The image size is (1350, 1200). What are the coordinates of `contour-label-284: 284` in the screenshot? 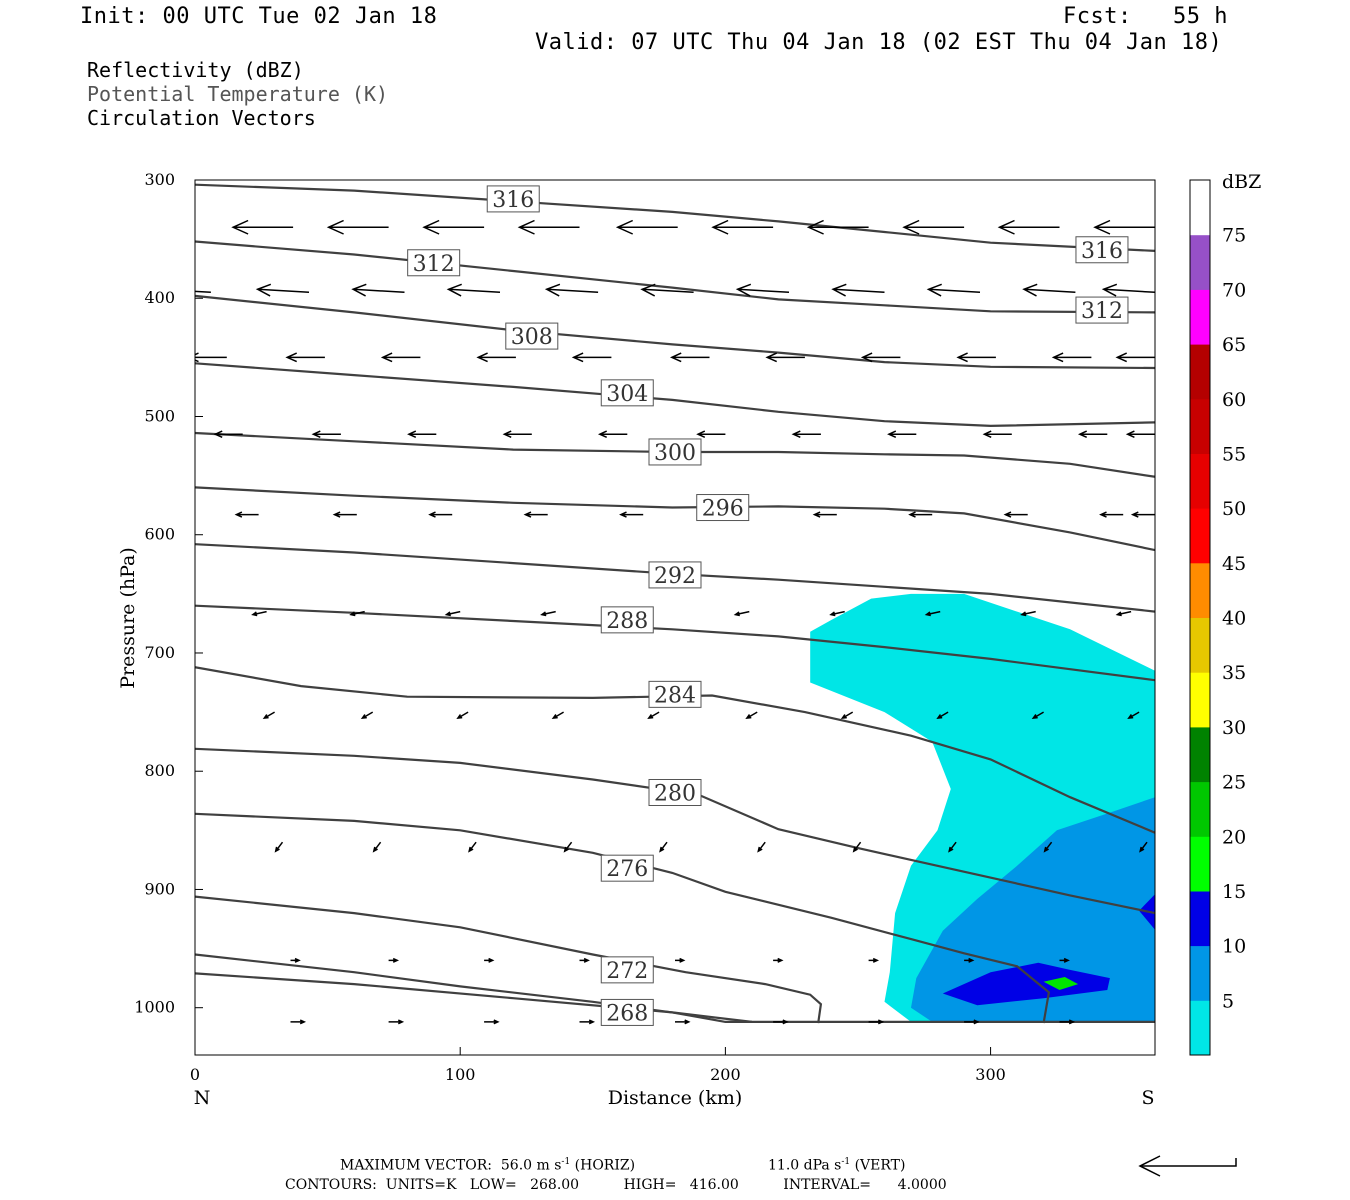 It's located at (675, 695).